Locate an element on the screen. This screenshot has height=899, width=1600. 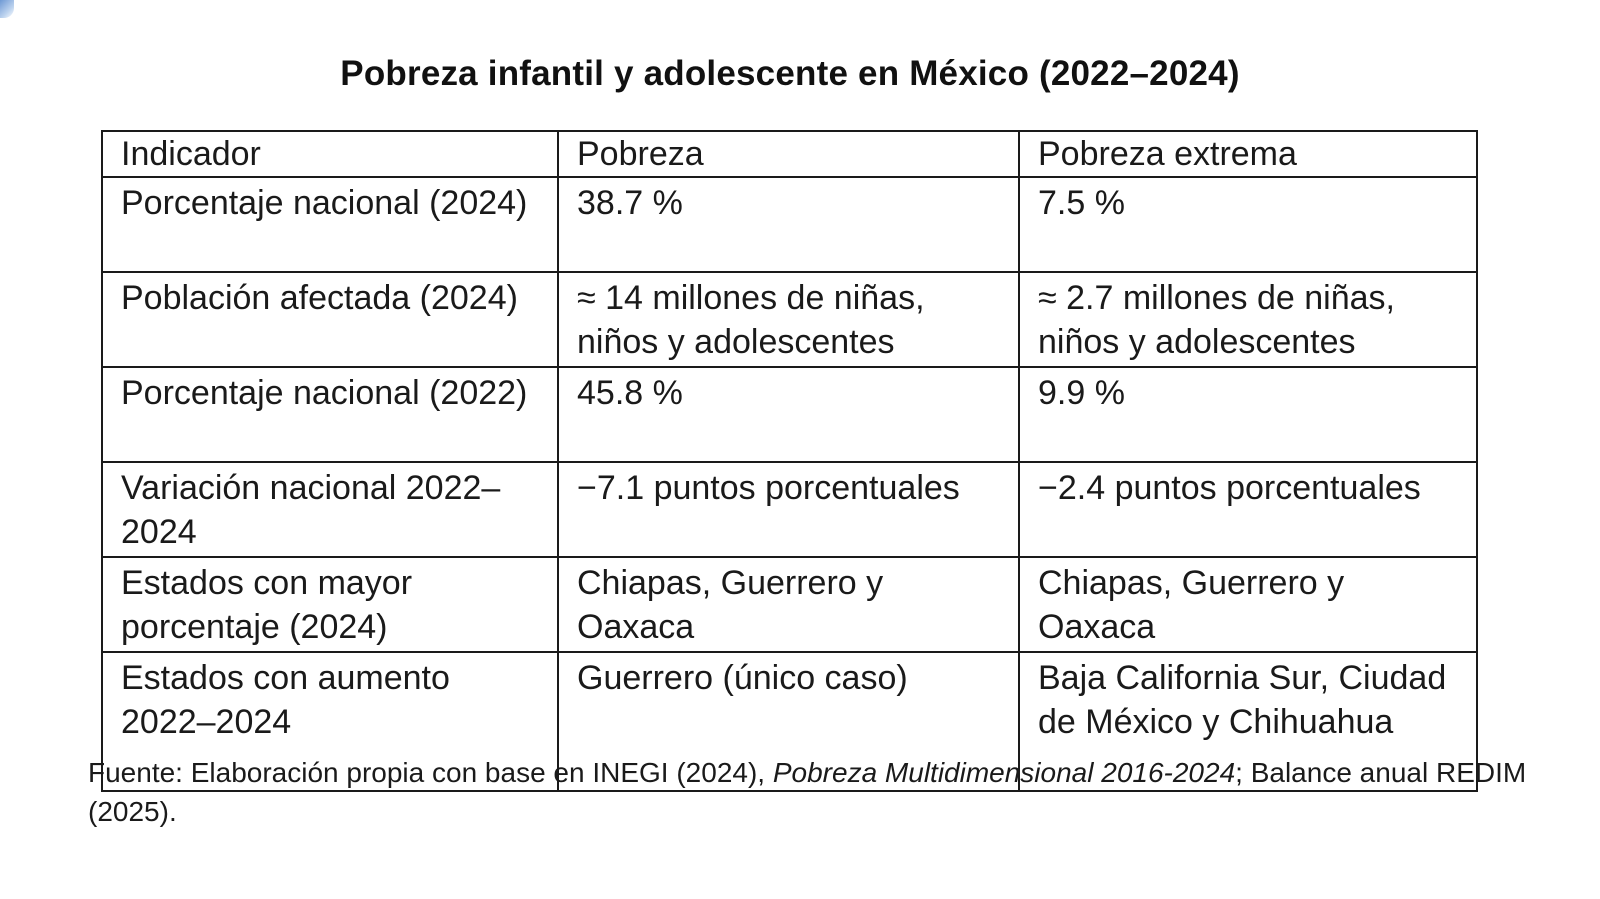
cell-pobreza-extrema: 9.9 % is located at coordinates (1248, 414).